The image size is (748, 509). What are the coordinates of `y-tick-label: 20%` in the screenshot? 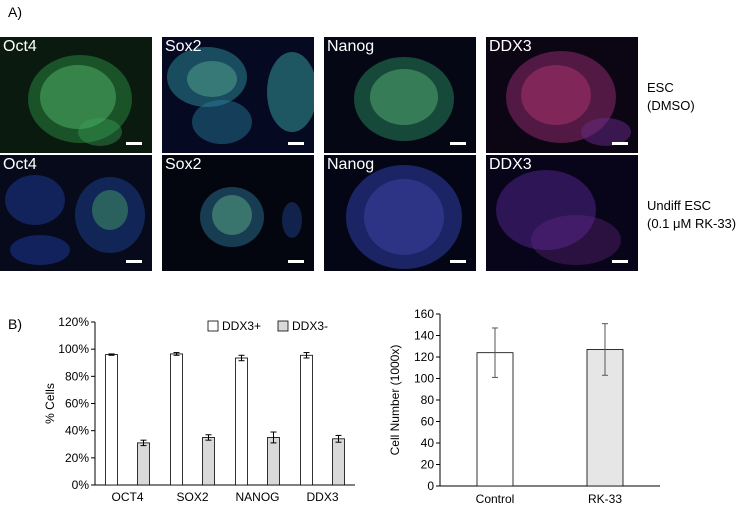 It's located at (77, 458).